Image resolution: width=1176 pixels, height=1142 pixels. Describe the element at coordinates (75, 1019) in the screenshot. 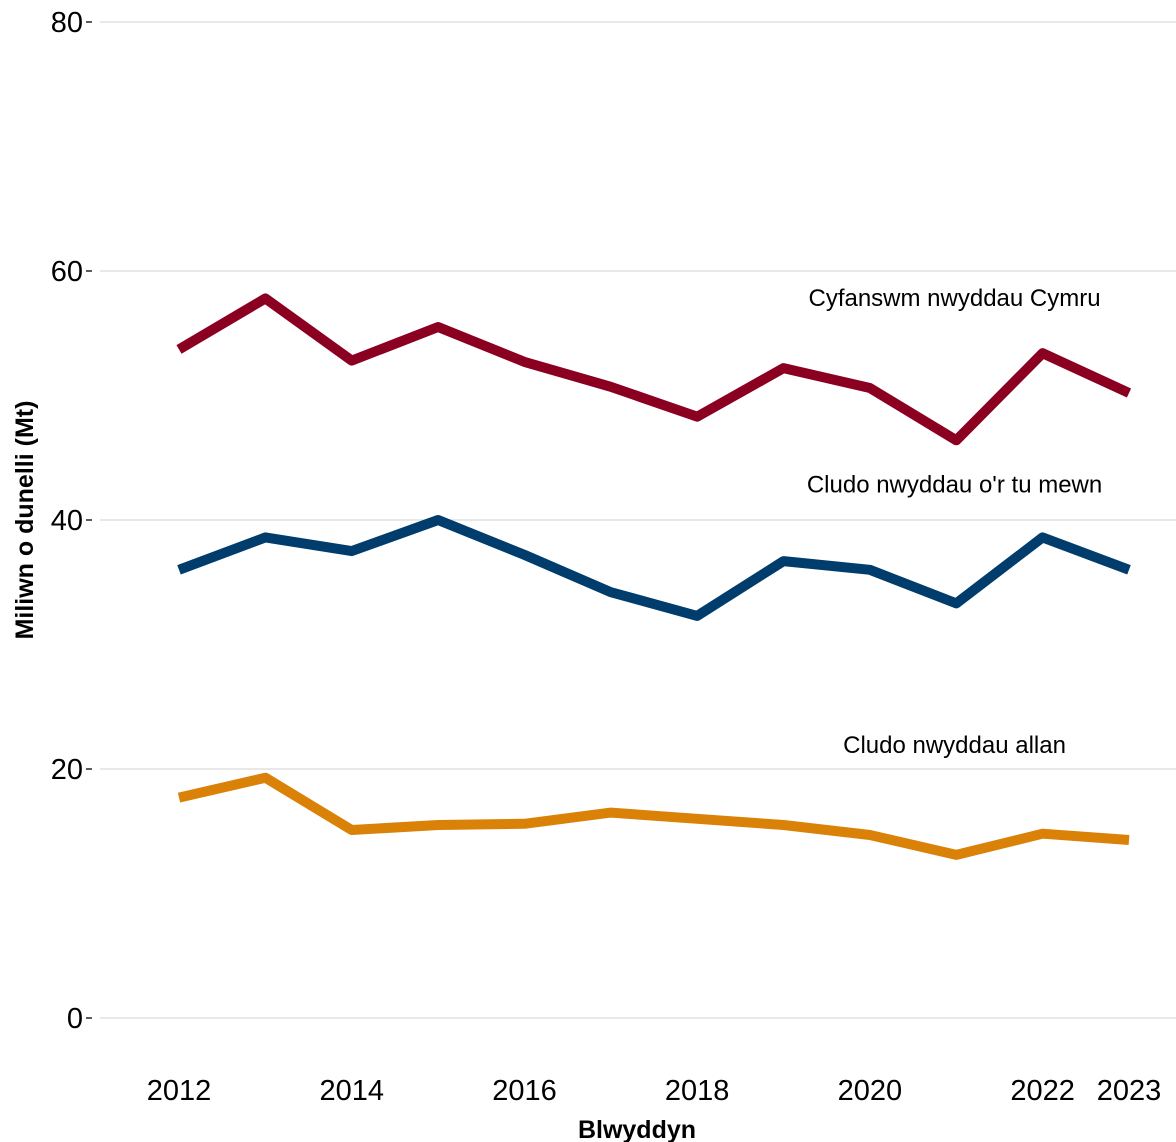

I see `y-tick-label: 0` at that location.